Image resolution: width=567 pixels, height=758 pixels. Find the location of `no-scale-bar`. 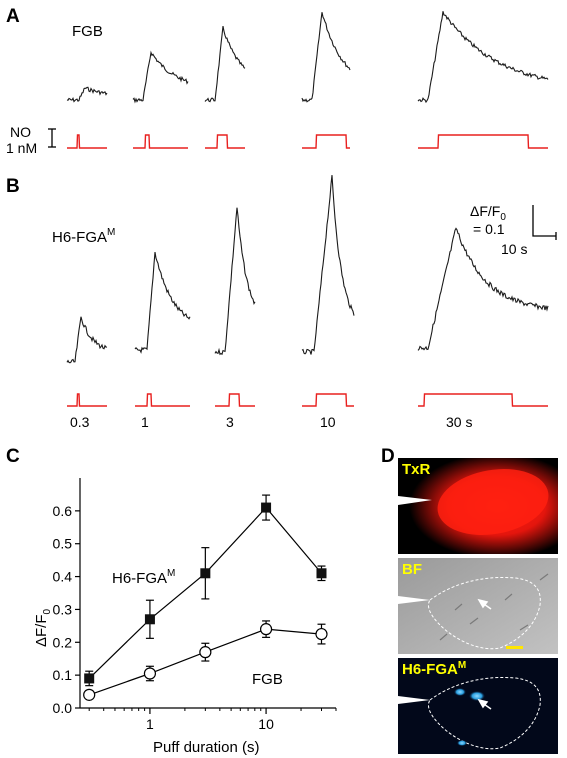

no-scale-bar is located at coordinates (52, 138).